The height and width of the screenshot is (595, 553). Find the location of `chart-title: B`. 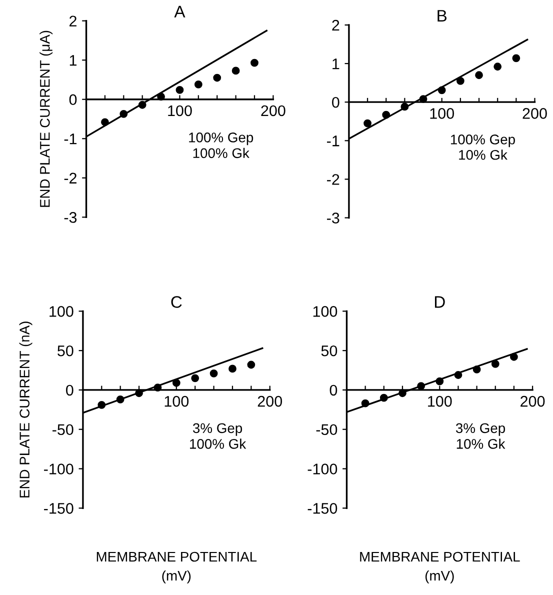

chart-title: B is located at coordinates (442, 16).